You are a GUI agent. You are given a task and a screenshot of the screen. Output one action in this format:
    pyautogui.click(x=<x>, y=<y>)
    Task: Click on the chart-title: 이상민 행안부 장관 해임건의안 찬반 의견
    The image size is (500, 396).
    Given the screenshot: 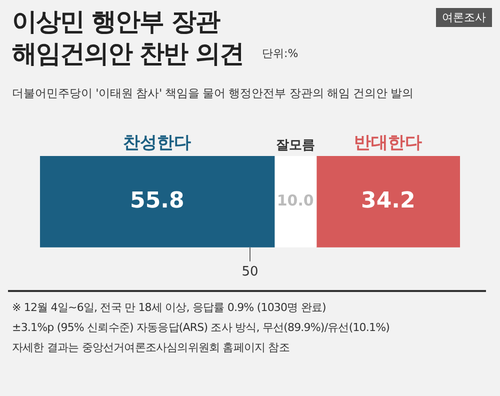 What is the action you would take?
    pyautogui.click(x=128, y=38)
    